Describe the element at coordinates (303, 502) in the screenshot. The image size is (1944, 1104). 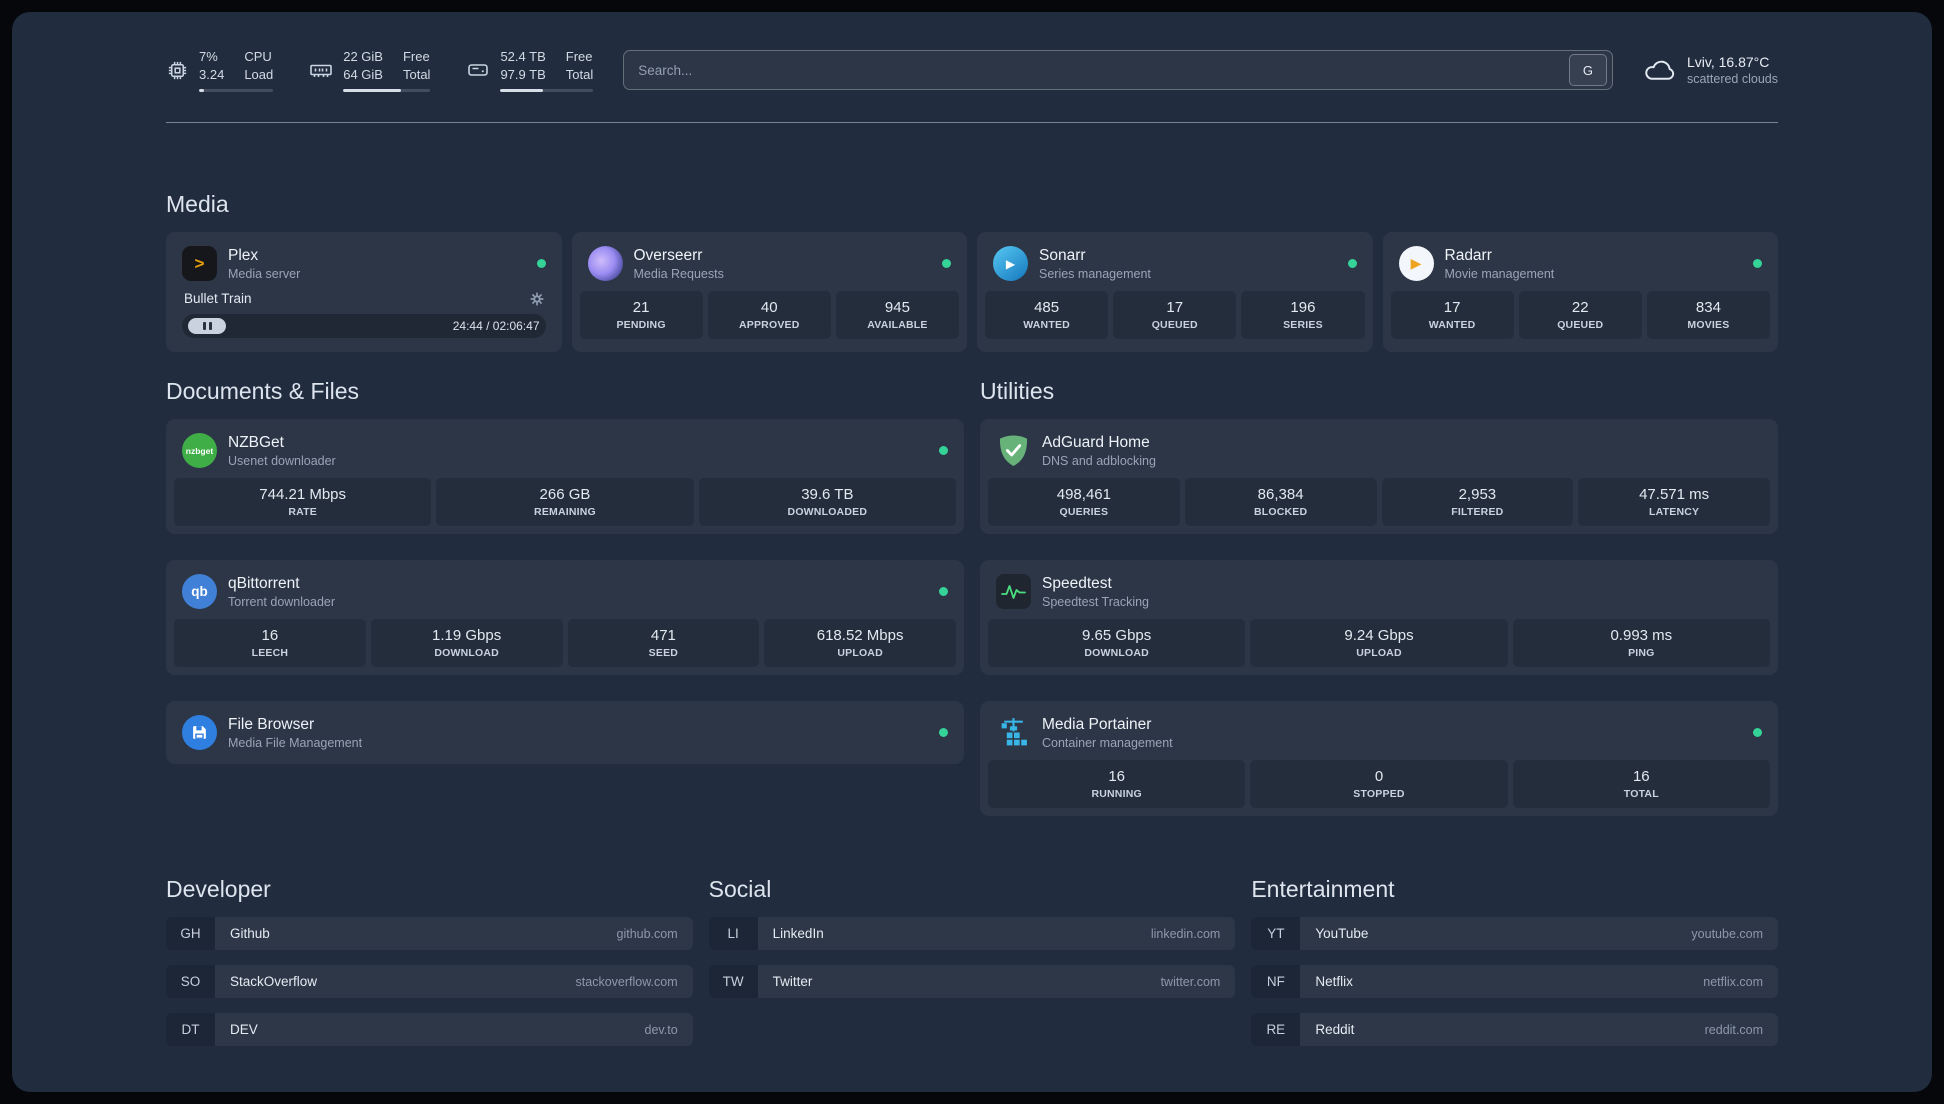
I see `stat-tile: 744.21 Mbps RATE` at that location.